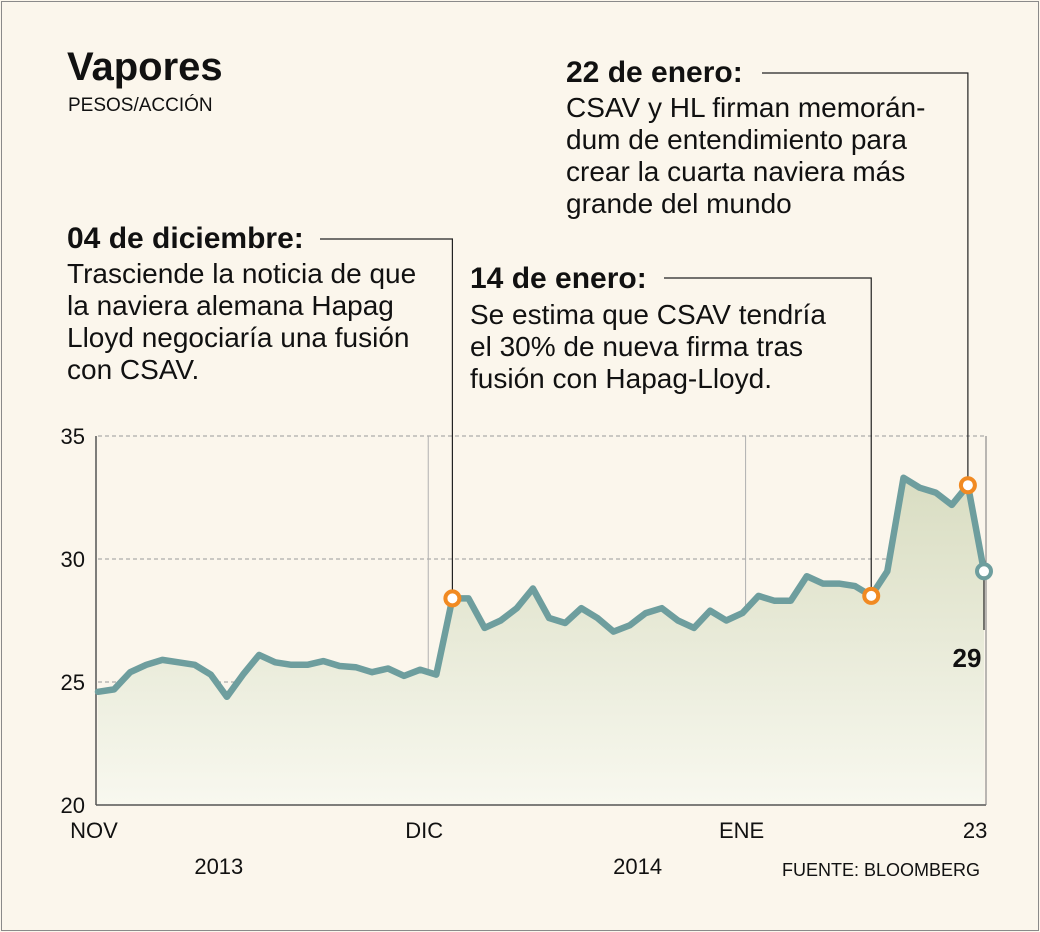  Describe the element at coordinates (736, 139) in the screenshot. I see `annotation-line: dum de entendimiento para` at that location.